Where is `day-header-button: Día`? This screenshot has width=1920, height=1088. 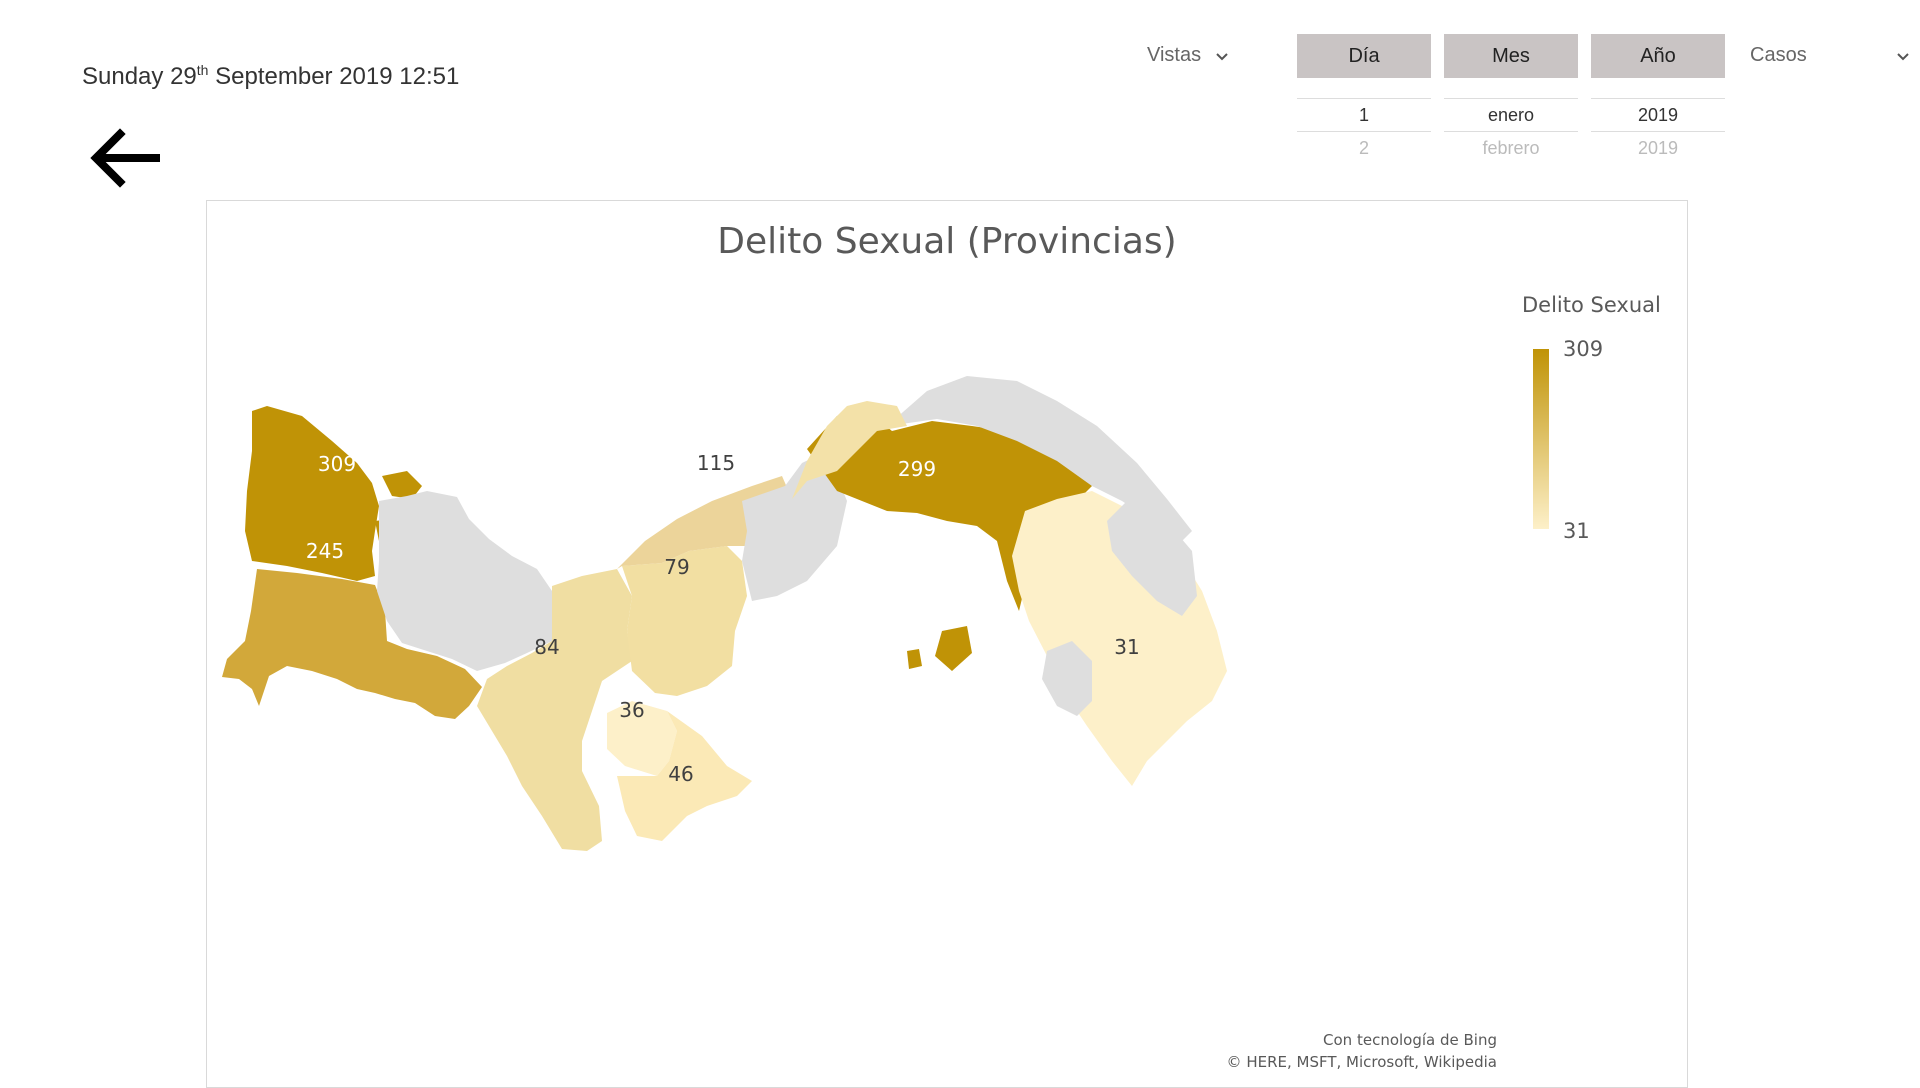
day-header-button: Día is located at coordinates (1364, 56).